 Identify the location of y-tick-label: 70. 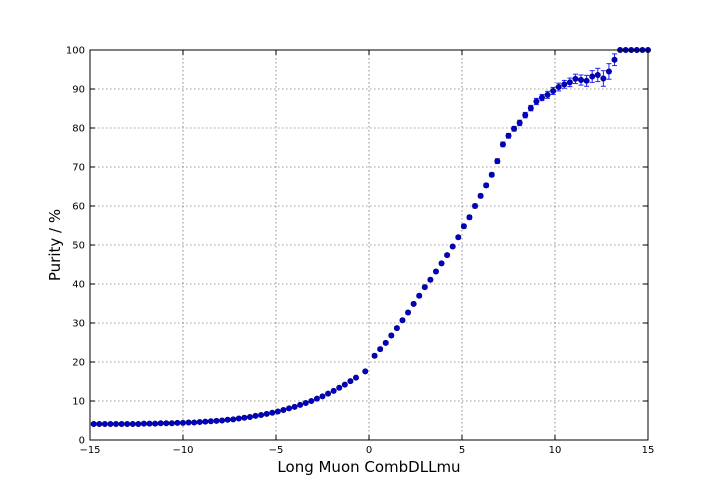
(78, 168).